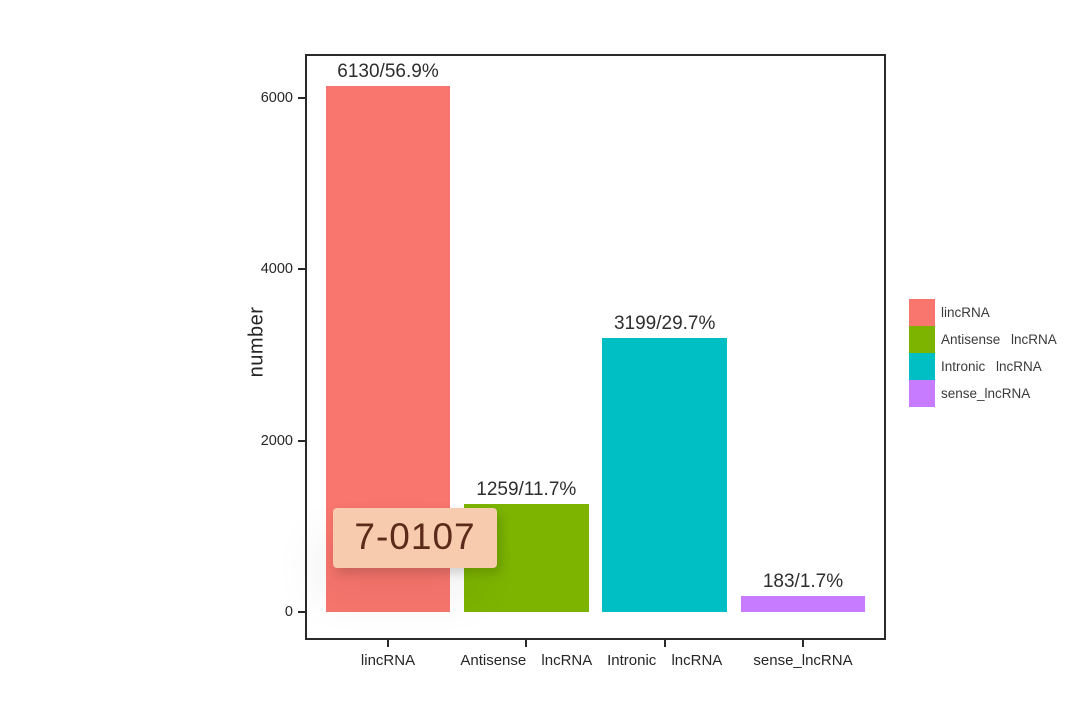 Image resolution: width=1076 pixels, height=720 pixels. Describe the element at coordinates (803, 582) in the screenshot. I see `bar-value-label: 183/1.7%` at that location.